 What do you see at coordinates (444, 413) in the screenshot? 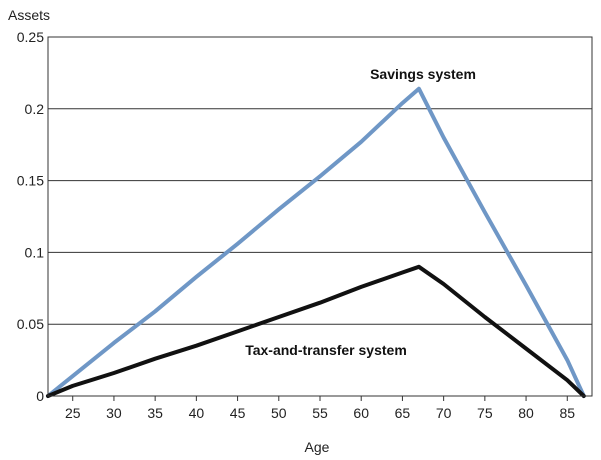
I see `x-tick-label: 70` at bounding box center [444, 413].